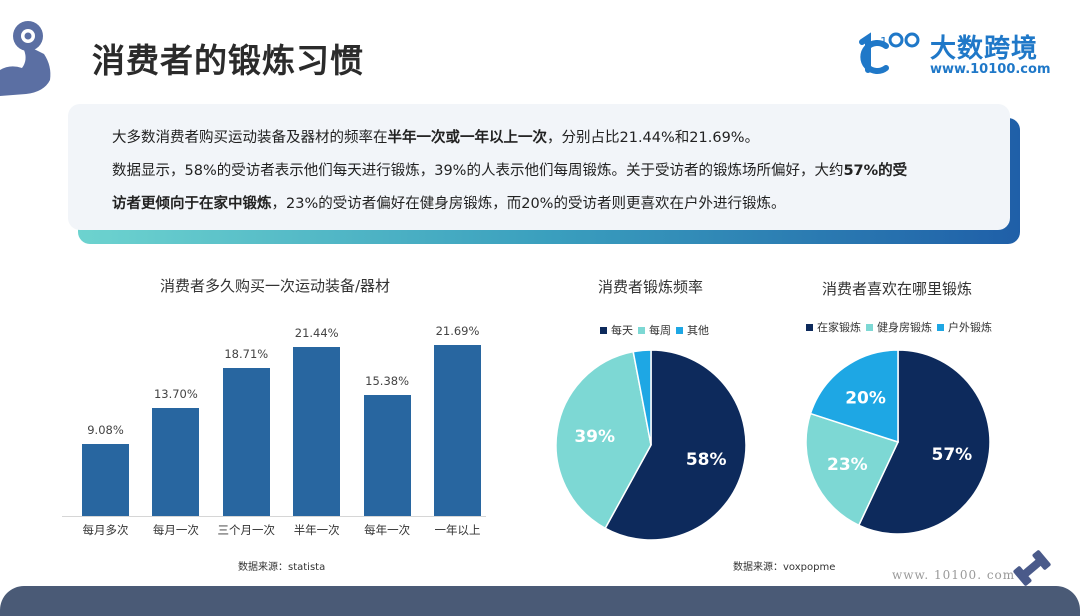 The image size is (1080, 616). I want to click on brand-10100-icon: 1, so click(889, 53).